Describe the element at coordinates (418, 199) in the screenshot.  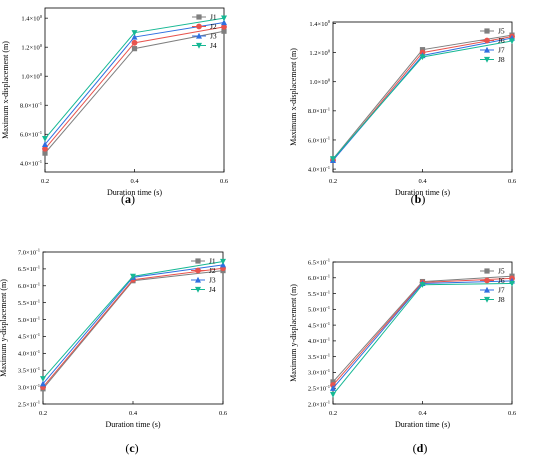
I see `panel-label: (b)` at that location.